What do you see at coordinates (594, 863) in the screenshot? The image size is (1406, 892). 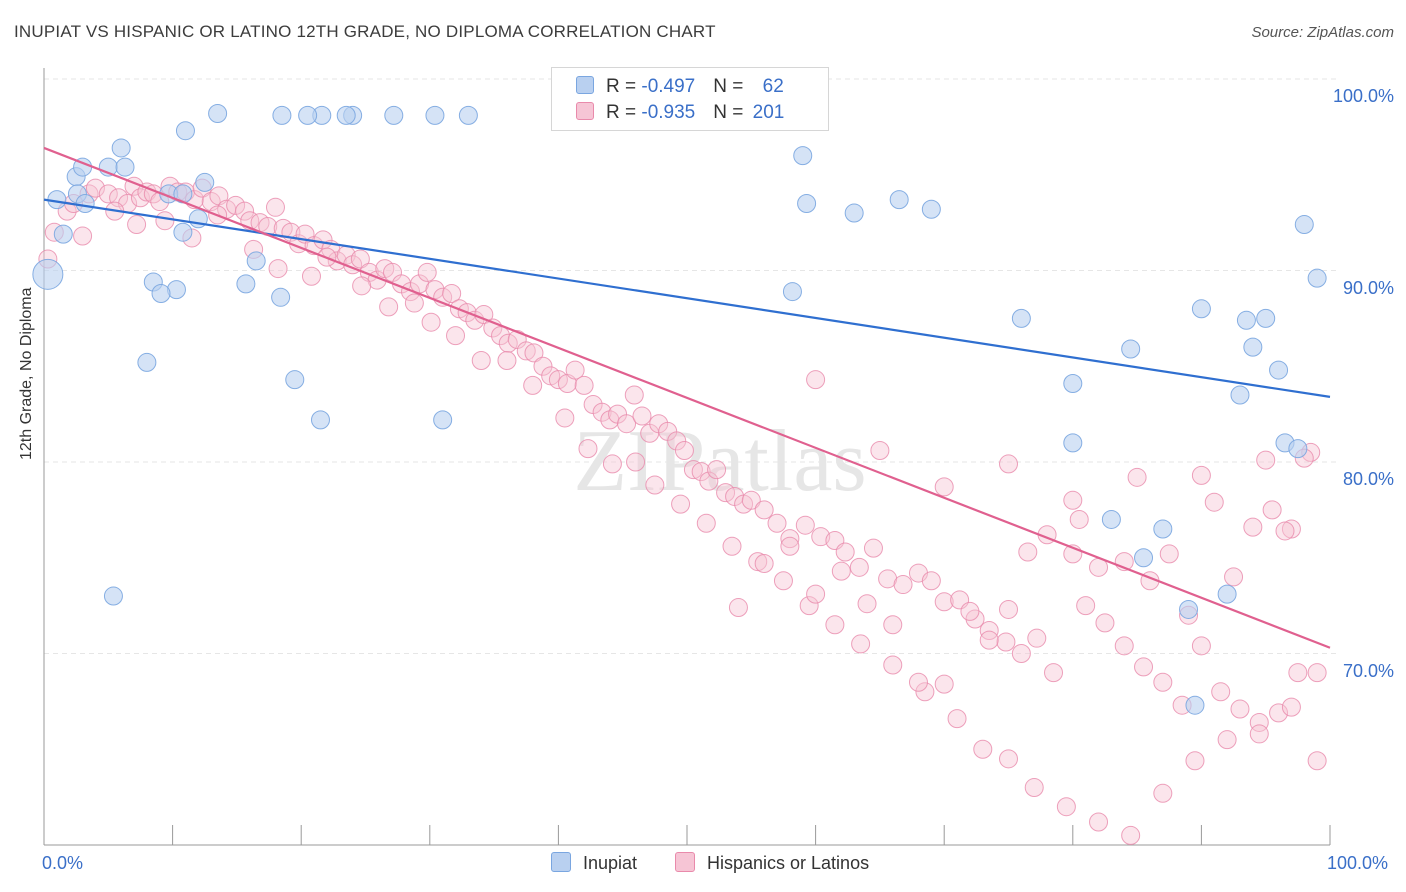 I see `legend-item-inupiat: Inupiat` at bounding box center [594, 863].